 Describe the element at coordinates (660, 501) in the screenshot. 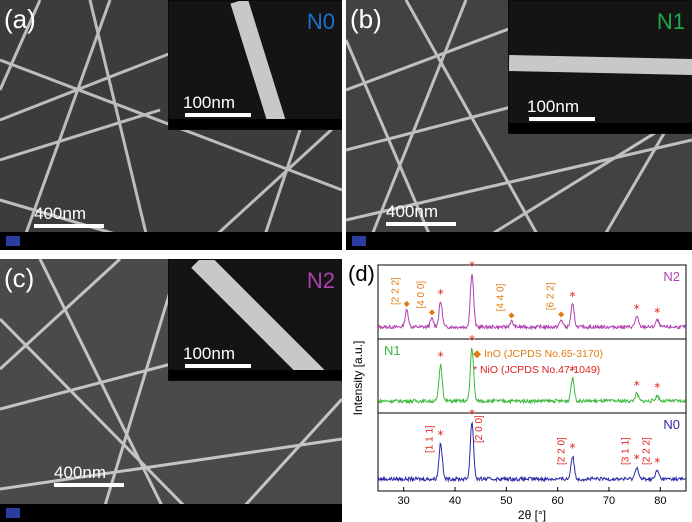

I see `x-tick-label: 80` at that location.